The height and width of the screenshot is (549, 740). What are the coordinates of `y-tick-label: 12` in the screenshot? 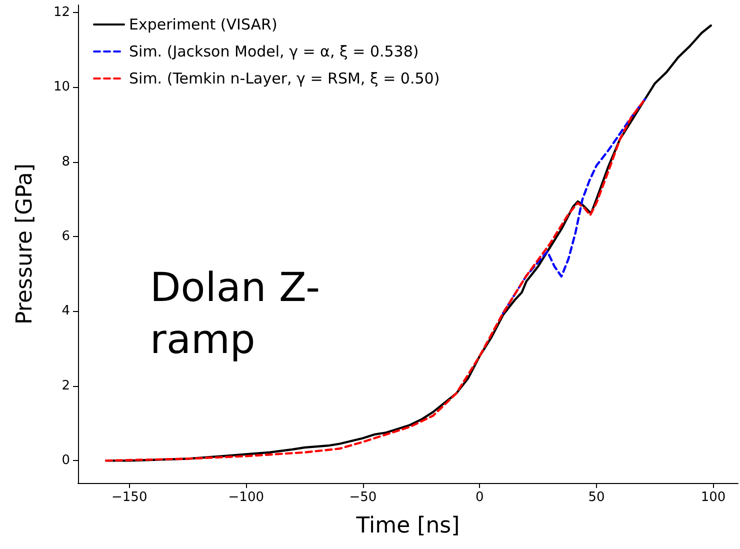 It's located at (61, 12).